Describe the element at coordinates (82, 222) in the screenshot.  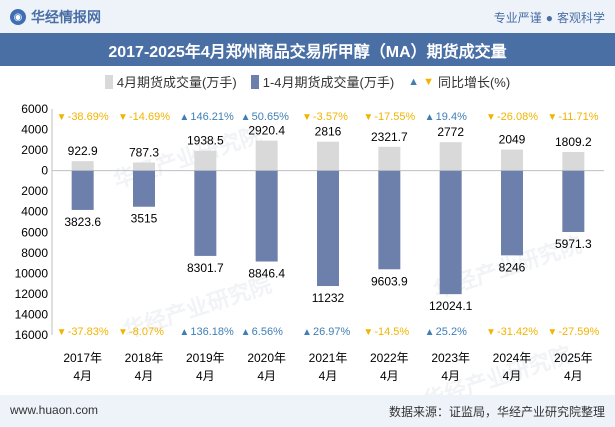
I see `data-label-cumulative: 3823.6` at that location.